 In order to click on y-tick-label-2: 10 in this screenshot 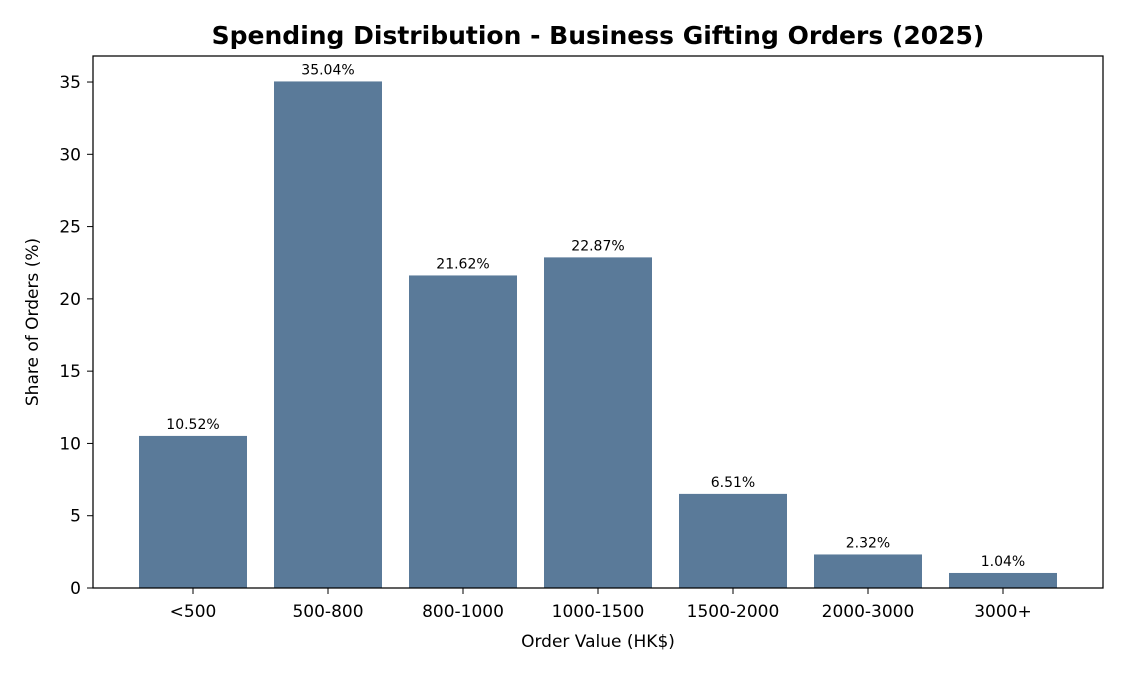, I will do `click(70, 444)`.